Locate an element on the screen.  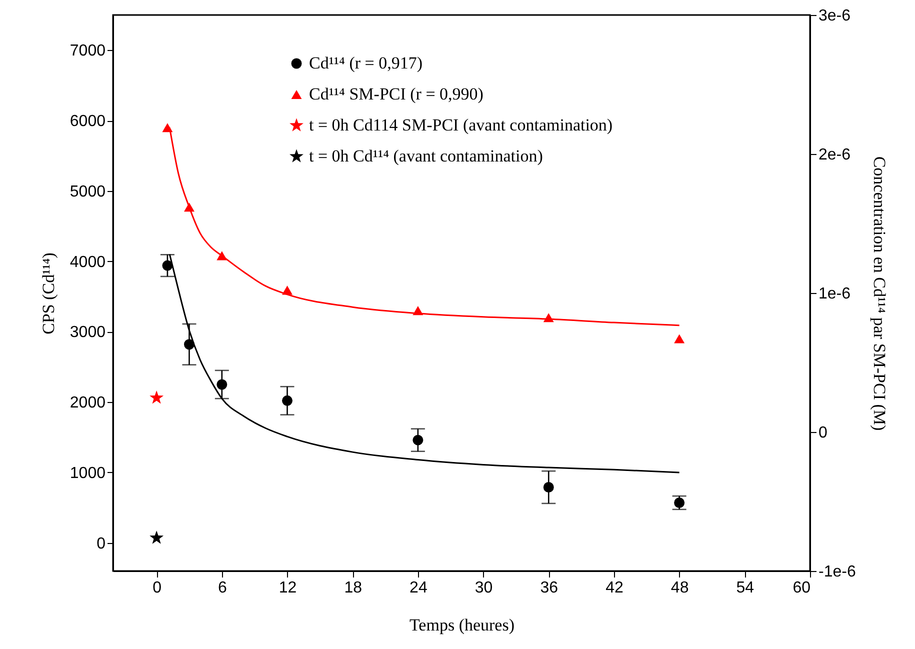
y2-tick-label: -1e-6 is located at coordinates (837, 572).